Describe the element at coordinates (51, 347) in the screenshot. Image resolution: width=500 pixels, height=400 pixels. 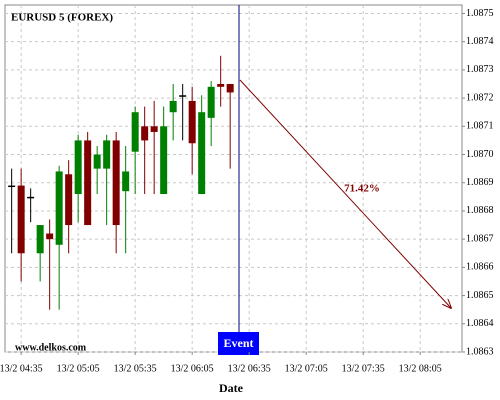
I see `source: www.delkos.com` at that location.